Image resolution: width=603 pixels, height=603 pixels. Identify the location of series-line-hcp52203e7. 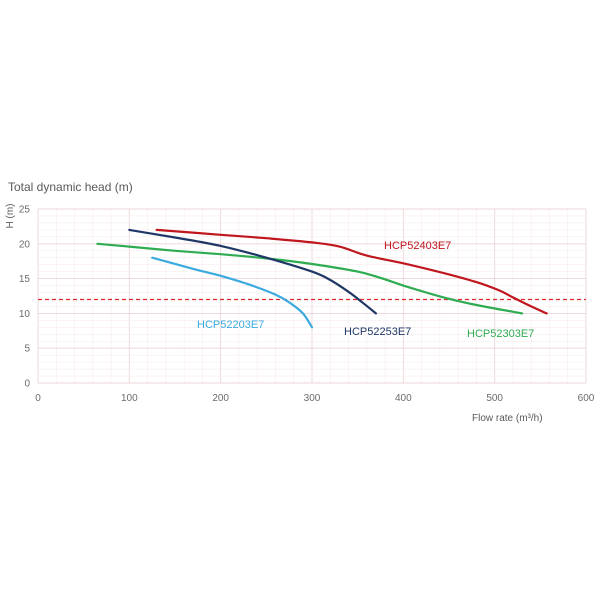
(232, 292).